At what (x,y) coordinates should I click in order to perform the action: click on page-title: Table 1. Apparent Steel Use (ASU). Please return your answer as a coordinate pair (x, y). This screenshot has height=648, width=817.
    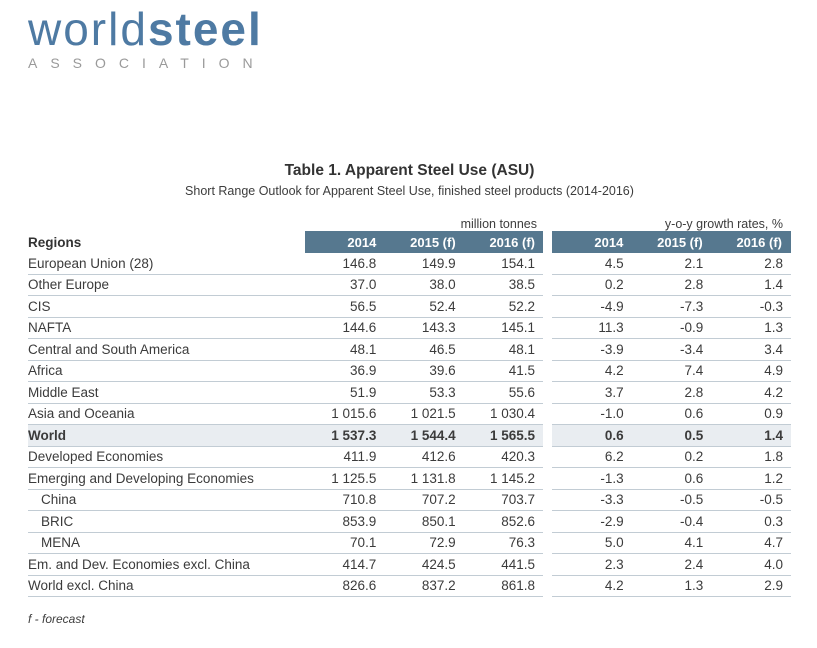
    Looking at the image, I should click on (409, 170).